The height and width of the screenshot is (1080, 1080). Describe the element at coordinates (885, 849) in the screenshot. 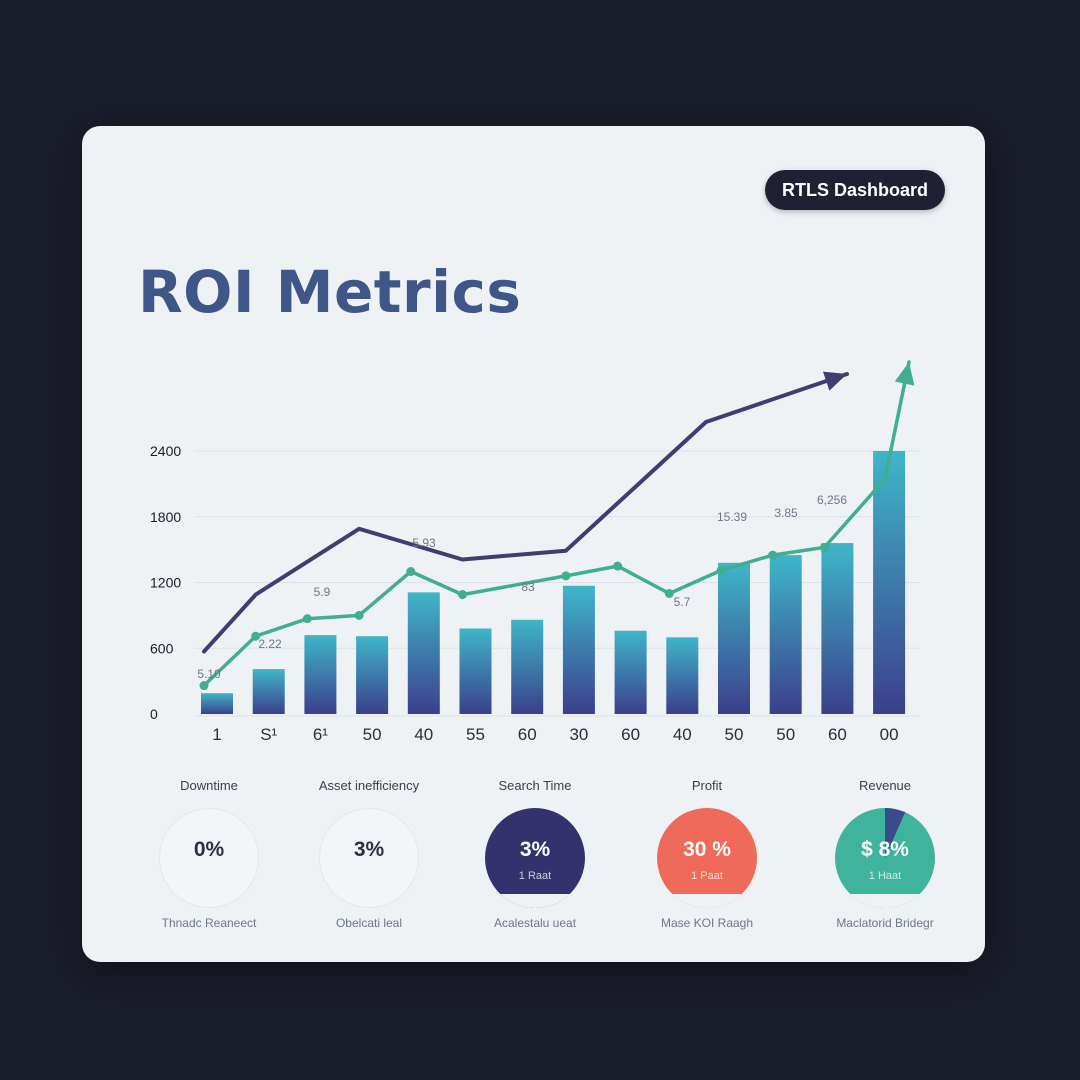

I see `metric-value: $ 8%` at that location.